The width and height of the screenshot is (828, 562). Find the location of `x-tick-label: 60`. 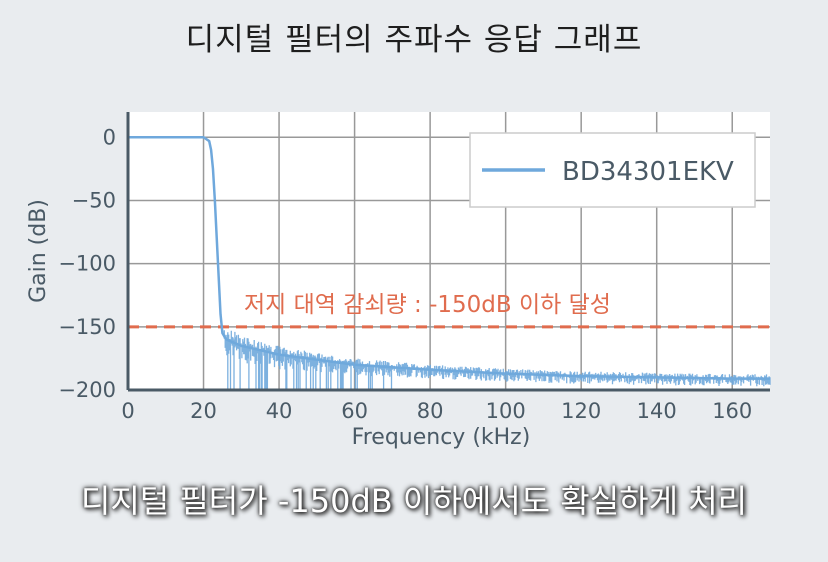

x-tick-label: 60 is located at coordinates (354, 411).